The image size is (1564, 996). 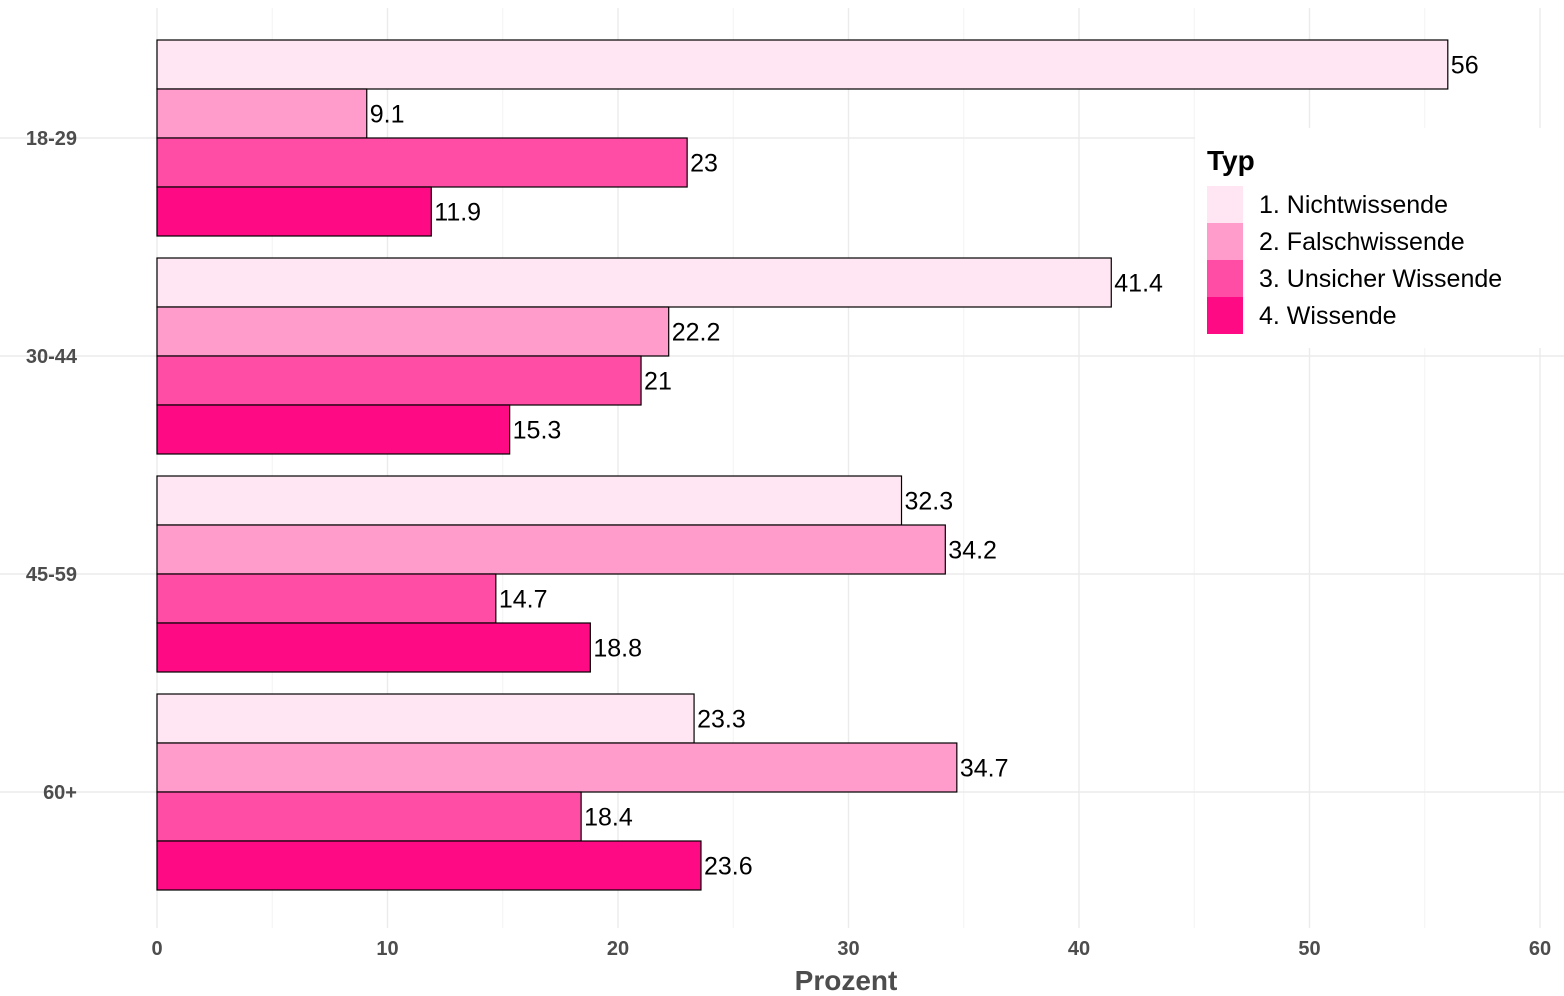 What do you see at coordinates (1362, 242) in the screenshot?
I see `legend-entry-label: 2. Falschwissende` at bounding box center [1362, 242].